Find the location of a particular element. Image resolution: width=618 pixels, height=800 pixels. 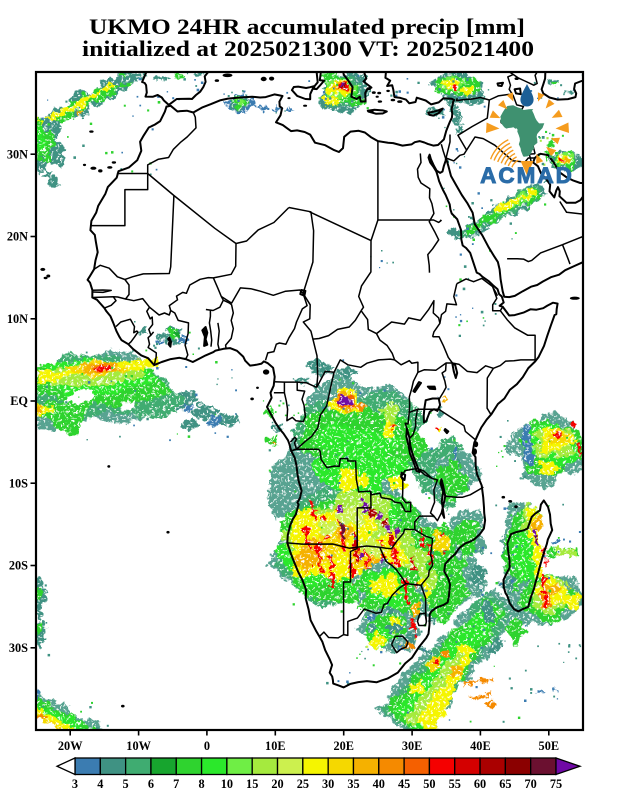

svg-text: EQ is located at coordinates (19, 401).